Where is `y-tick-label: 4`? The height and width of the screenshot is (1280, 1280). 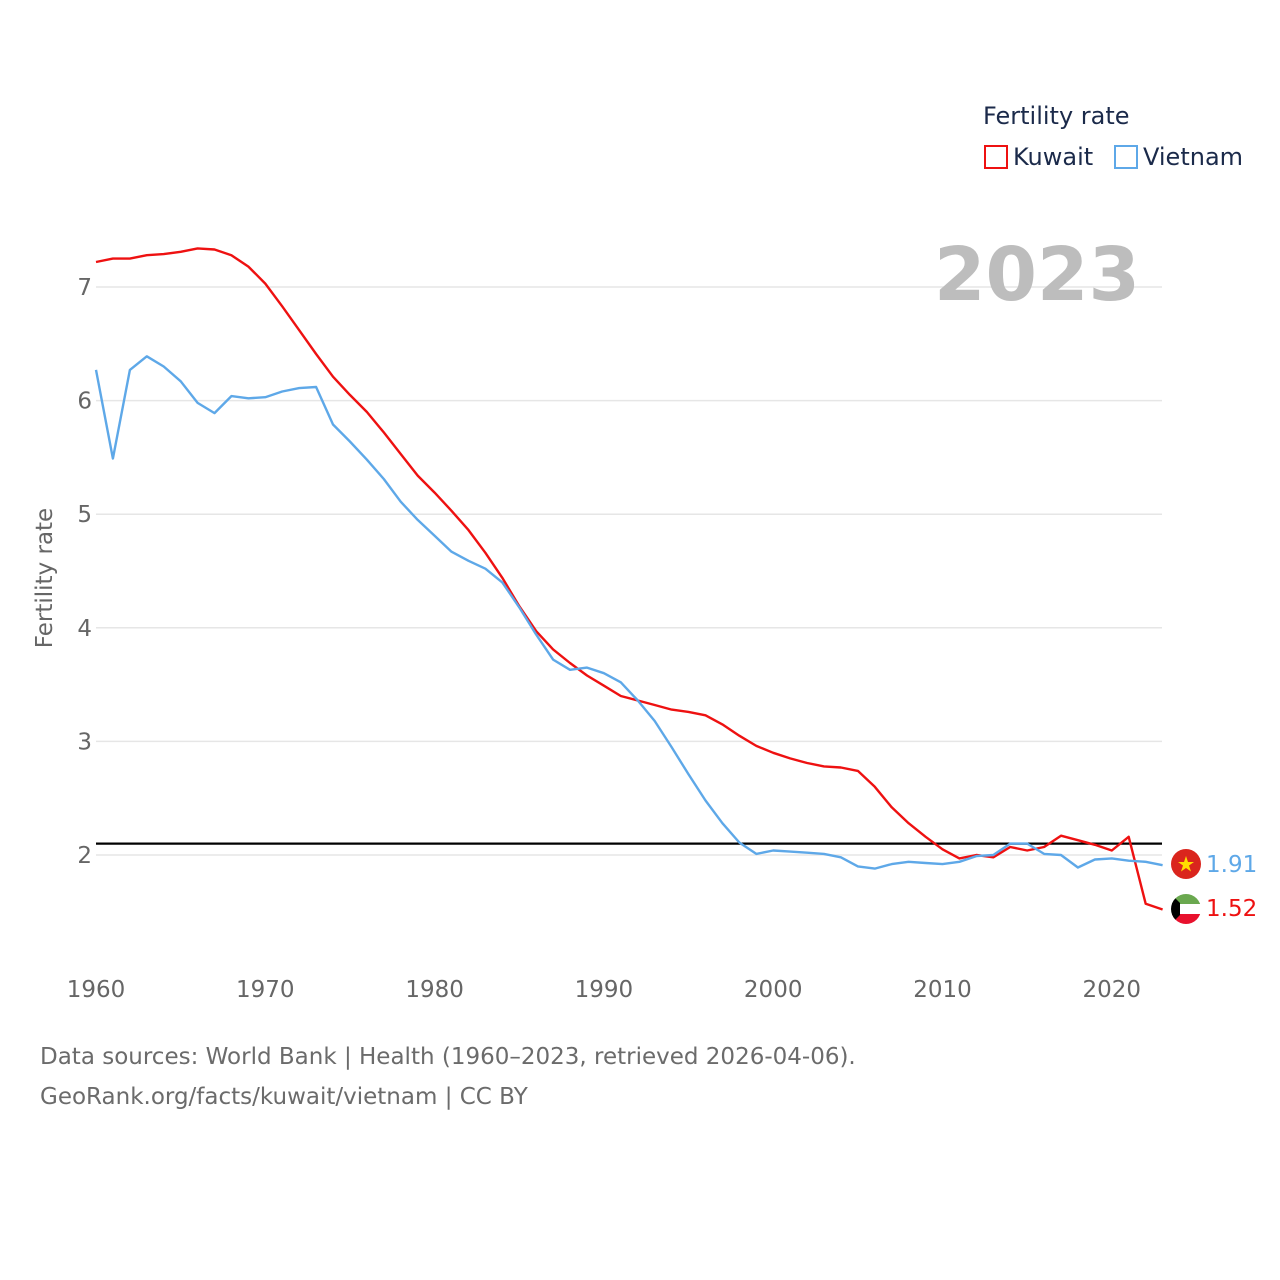 y-tick-label: 4 is located at coordinates (84, 629).